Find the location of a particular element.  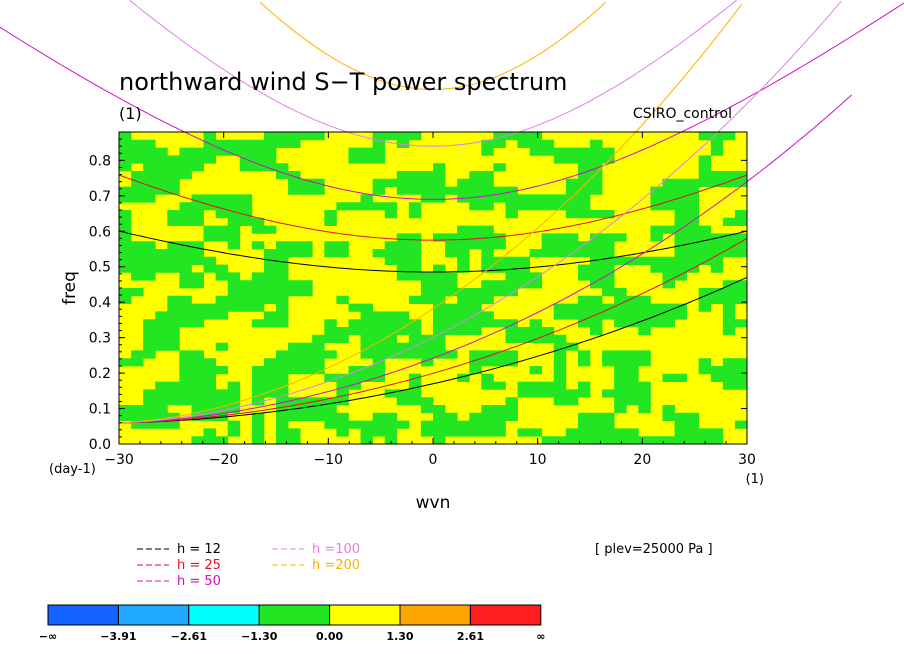

experiment-label: CSIRO_control is located at coordinates (682, 114).